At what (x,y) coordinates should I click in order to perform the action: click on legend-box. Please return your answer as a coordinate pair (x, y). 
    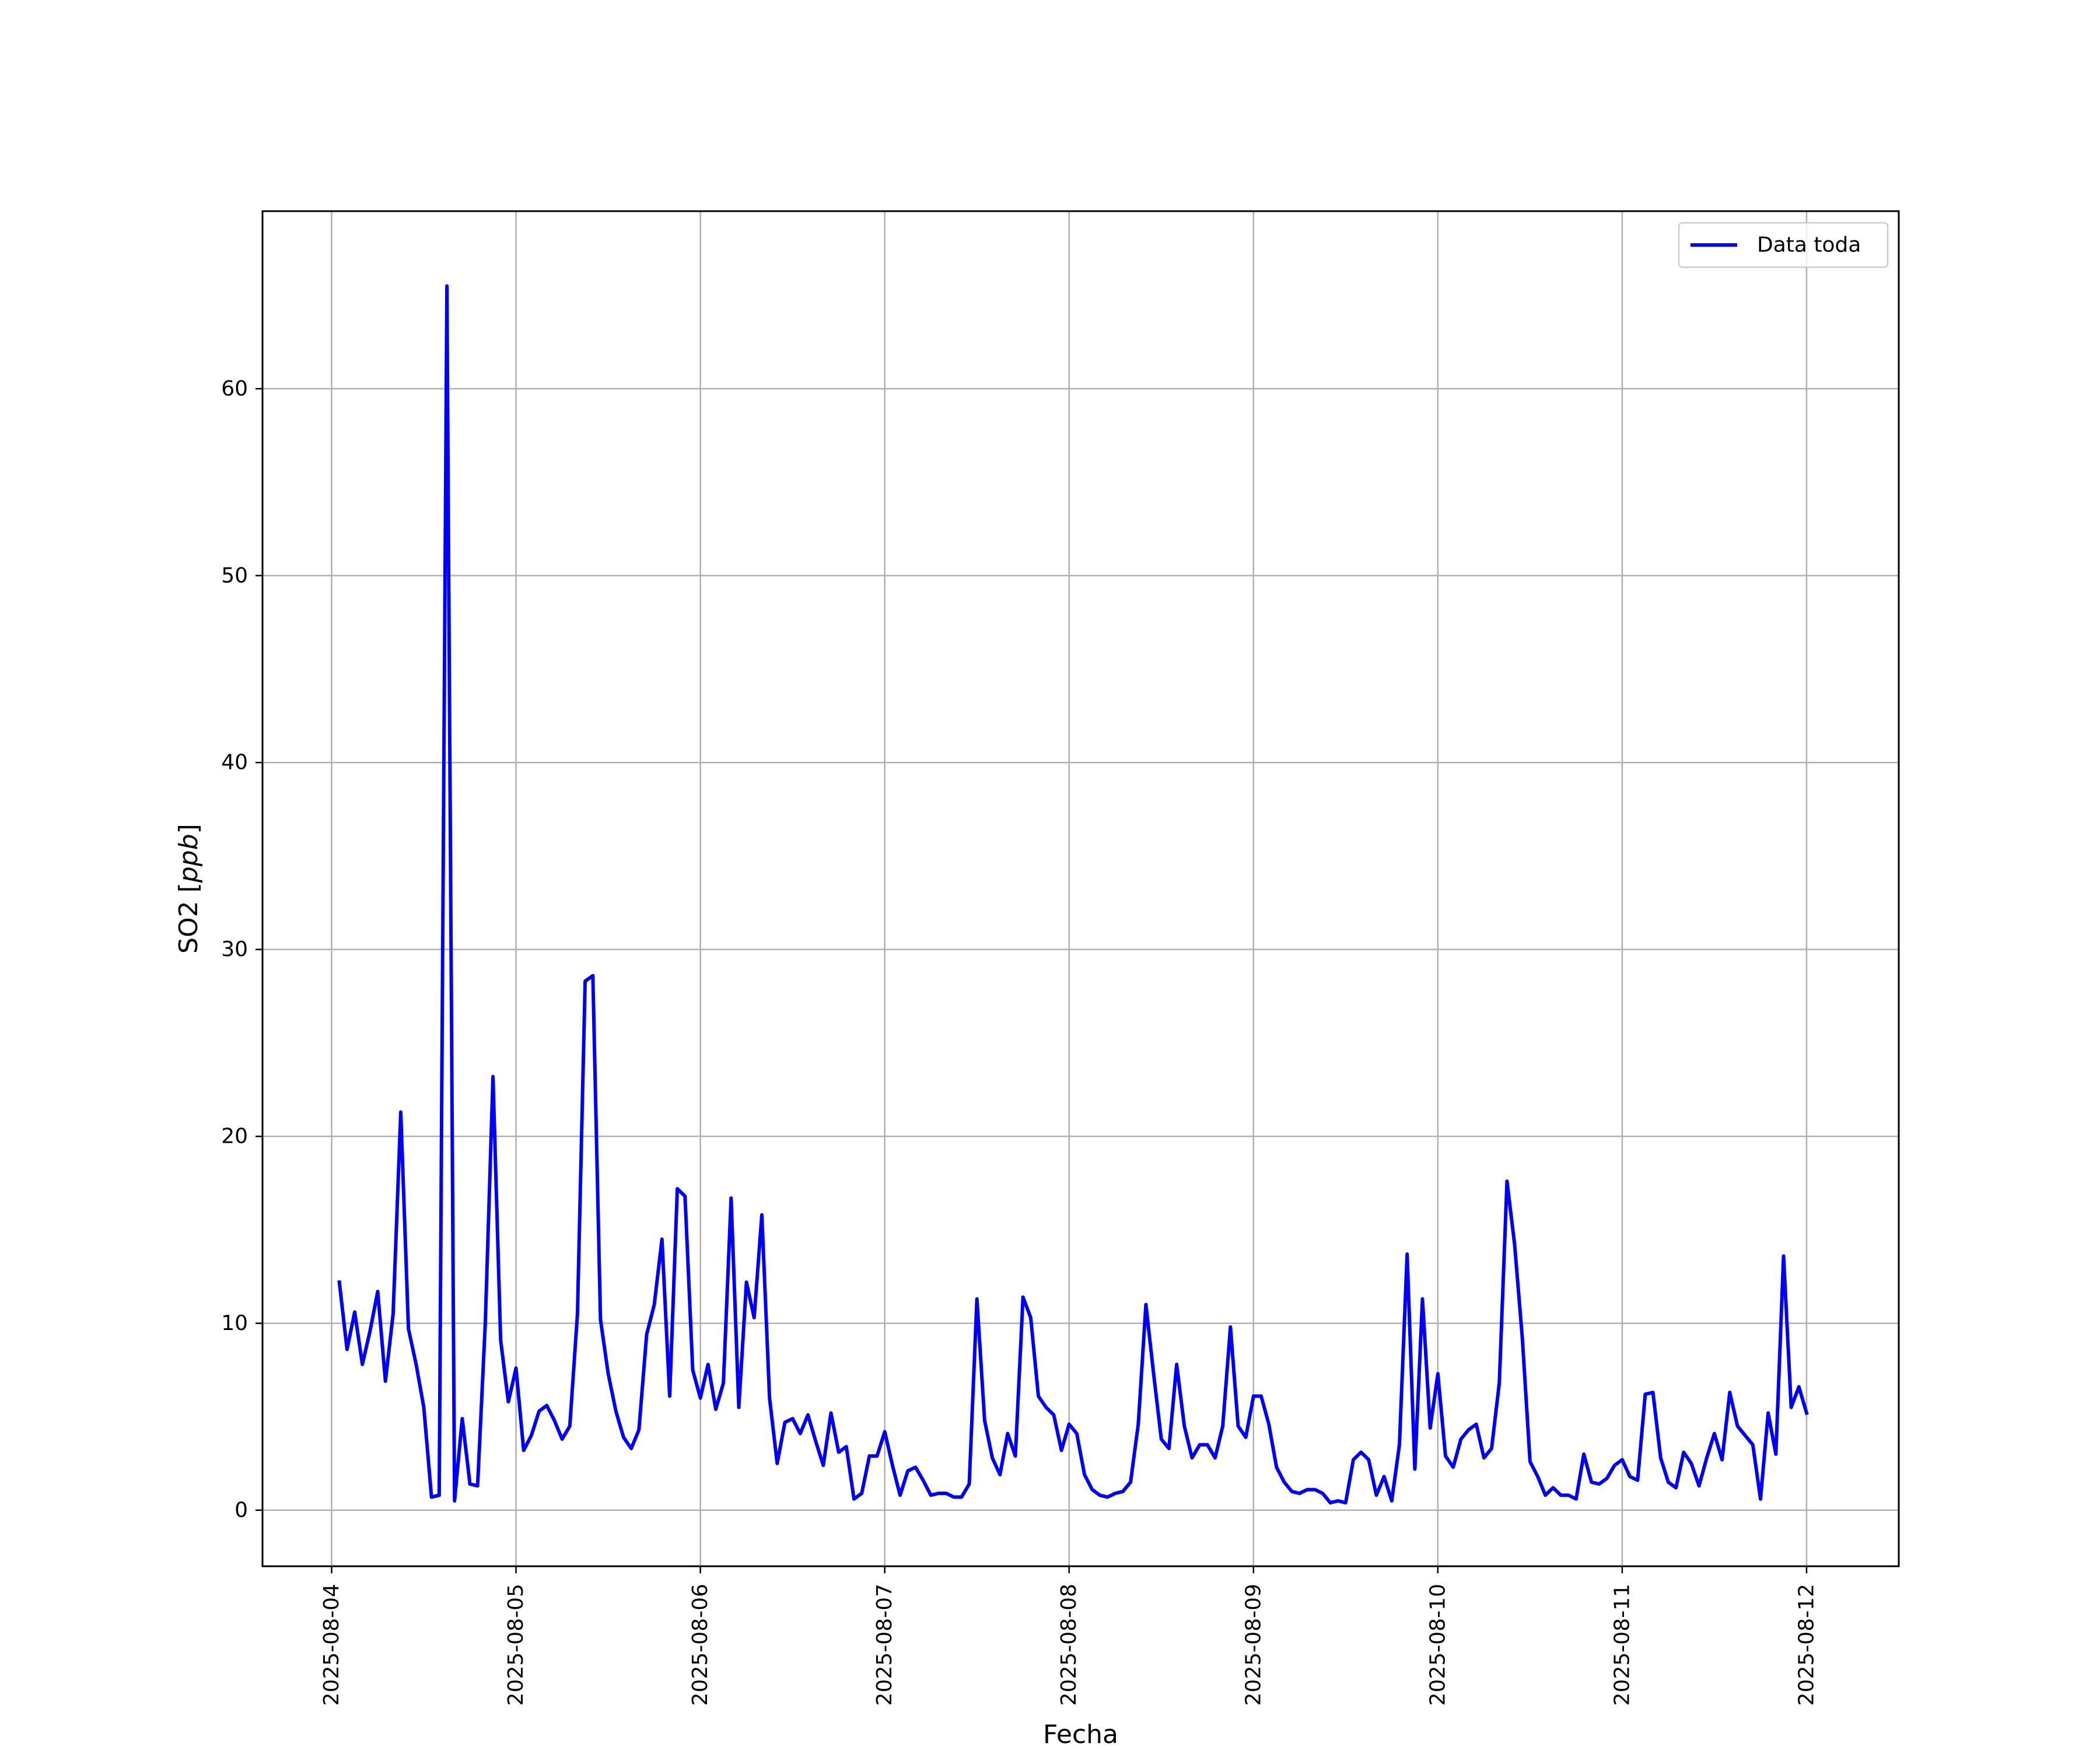
    Looking at the image, I should click on (1783, 245).